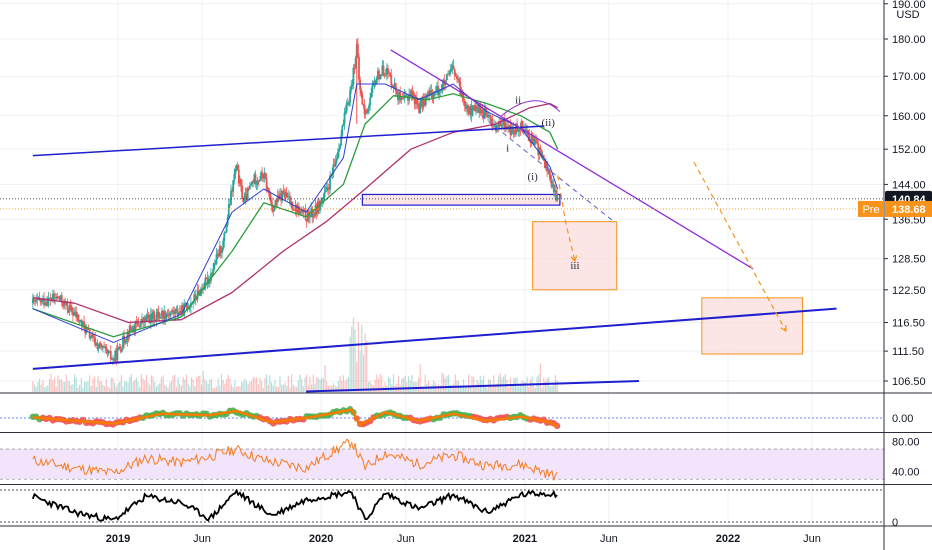  I want to click on dashed-channel-line, so click(548, 169).